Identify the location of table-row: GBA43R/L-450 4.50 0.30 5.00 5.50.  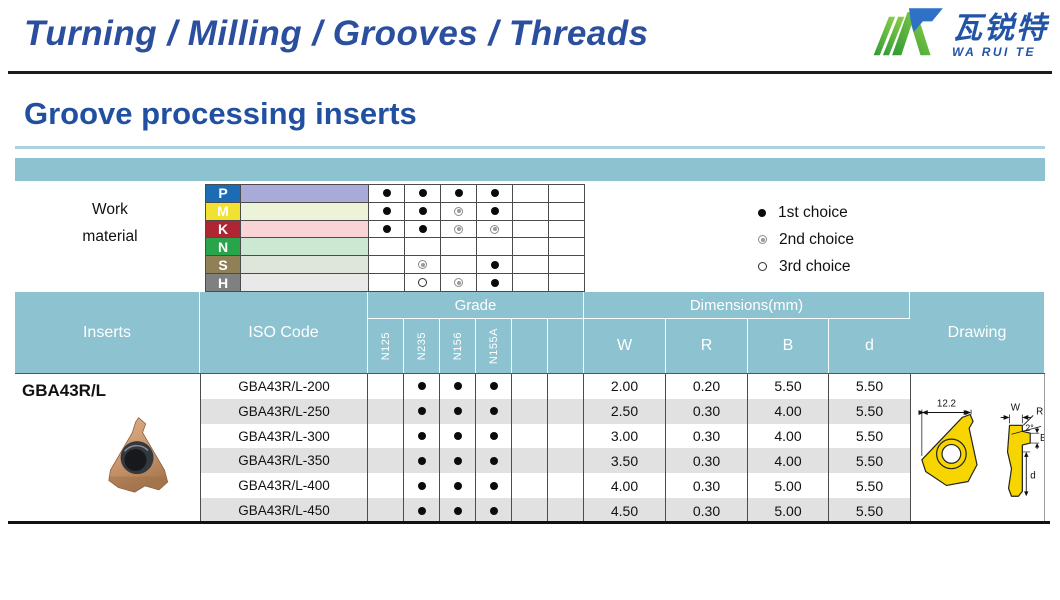
(555, 510).